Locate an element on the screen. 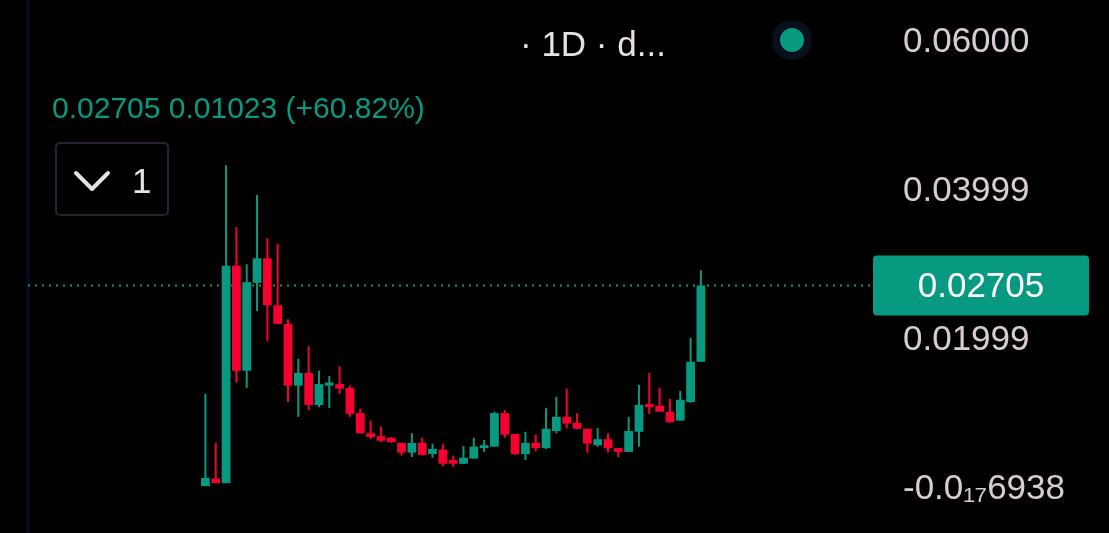  annotation: 0.02705 0.01023 (+60.82%) is located at coordinates (238, 107).